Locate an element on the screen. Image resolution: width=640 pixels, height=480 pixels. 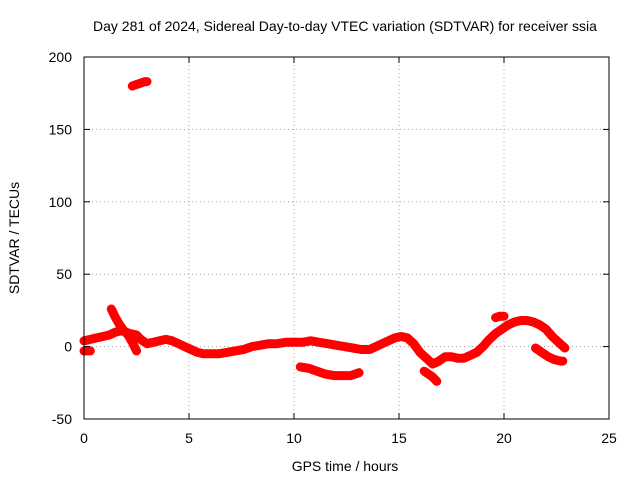
series-sdtvar-start-low is located at coordinates (87, 351).